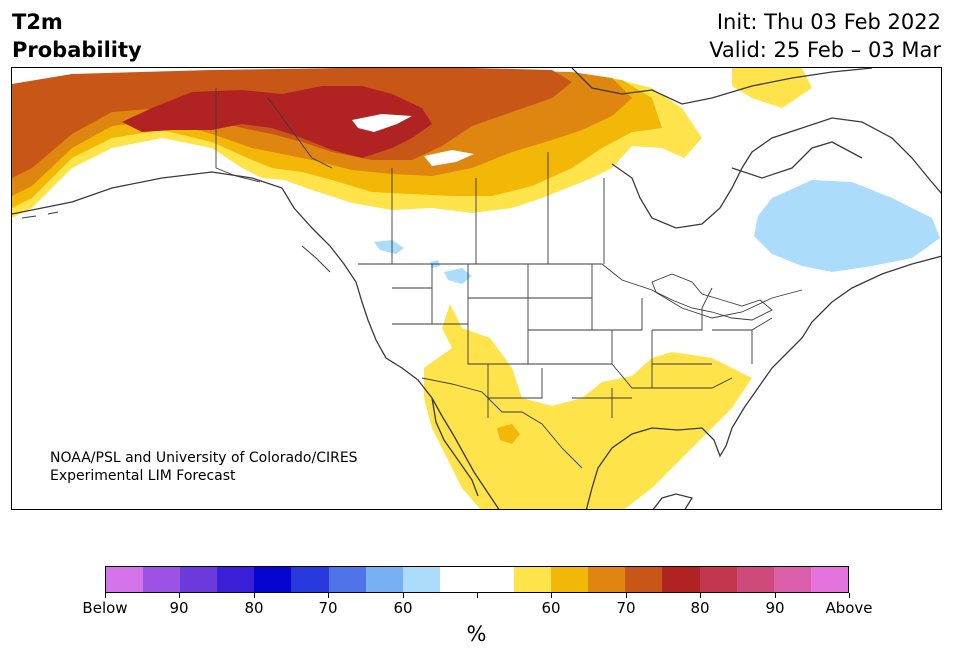 This screenshot has width=953, height=659. What do you see at coordinates (871, 155) in the screenshot?
I see `labrador` at bounding box center [871, 155].